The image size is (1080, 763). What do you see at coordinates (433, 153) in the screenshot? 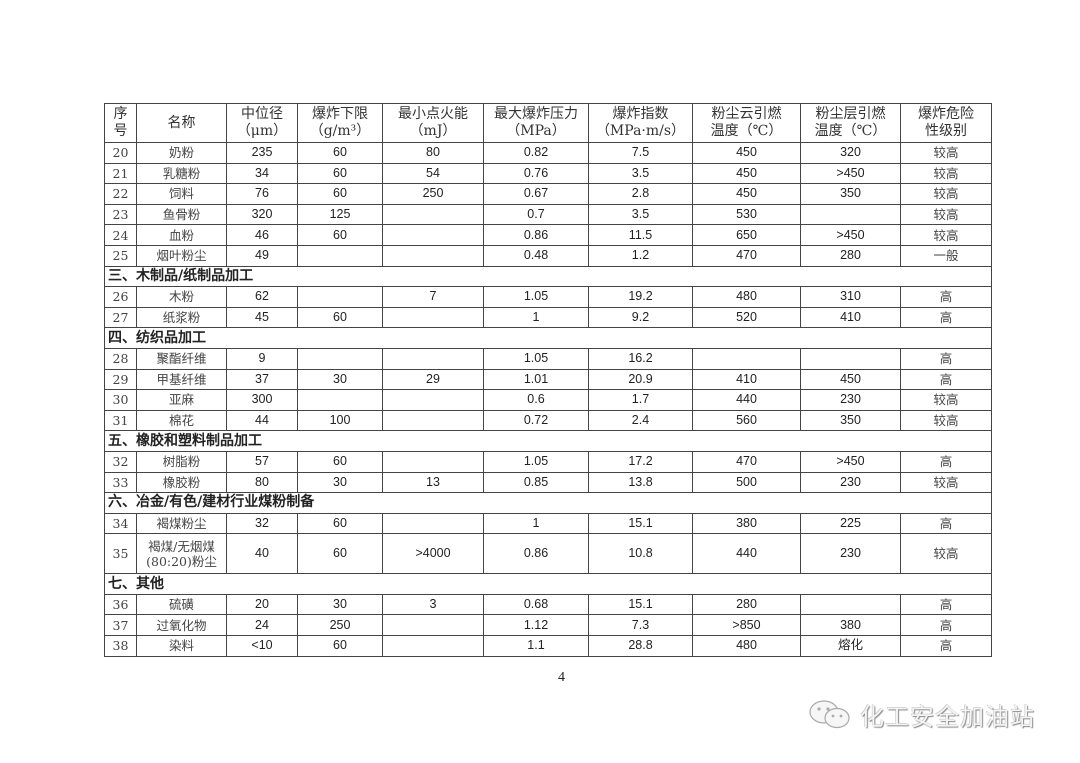
I see `min-ignition-energy-cell: 80` at bounding box center [433, 153].